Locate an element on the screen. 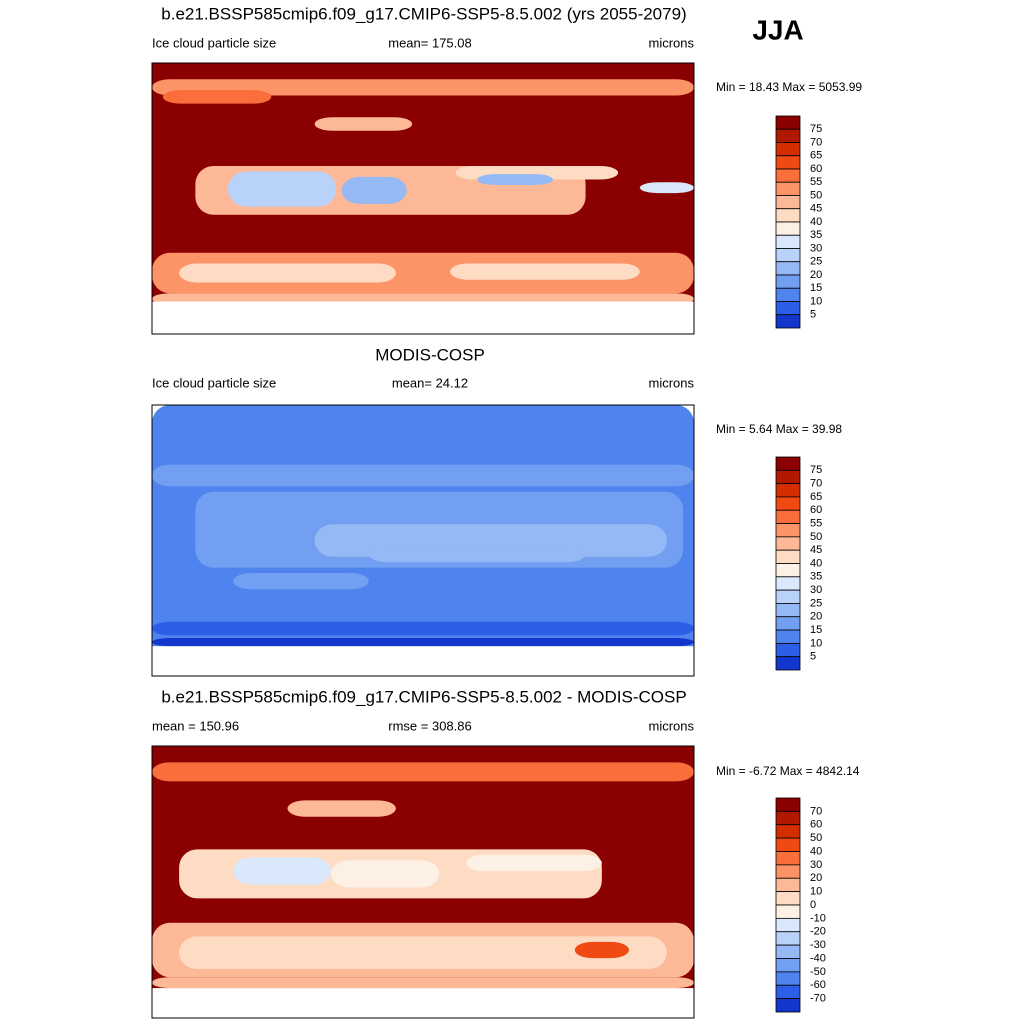 This screenshot has height=1024, width=1024. colorbar-label: 45 is located at coordinates (816, 209).